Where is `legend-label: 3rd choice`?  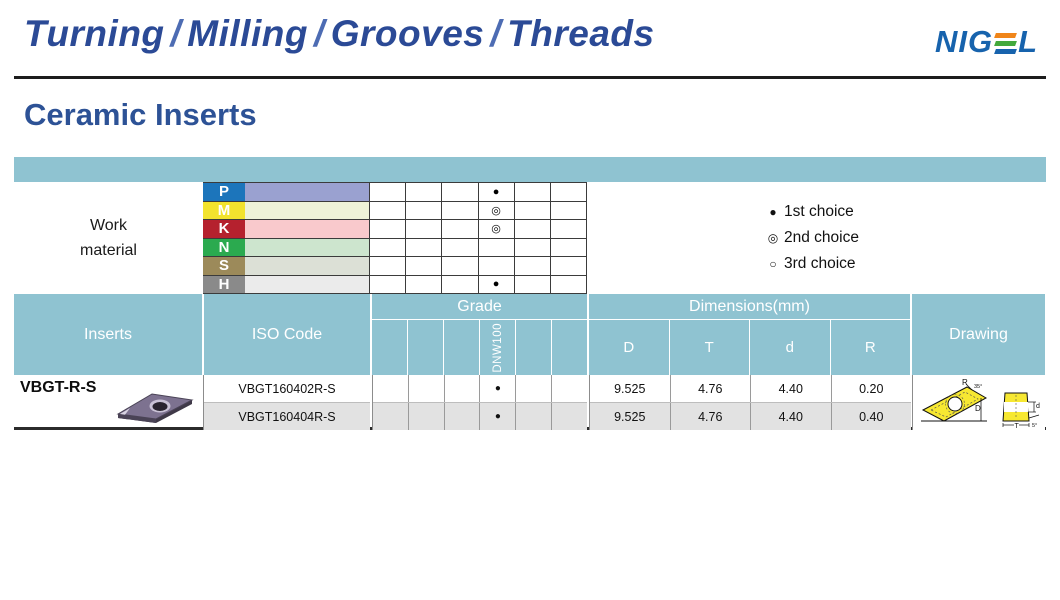
legend-label: 3rd choice is located at coordinates (820, 263).